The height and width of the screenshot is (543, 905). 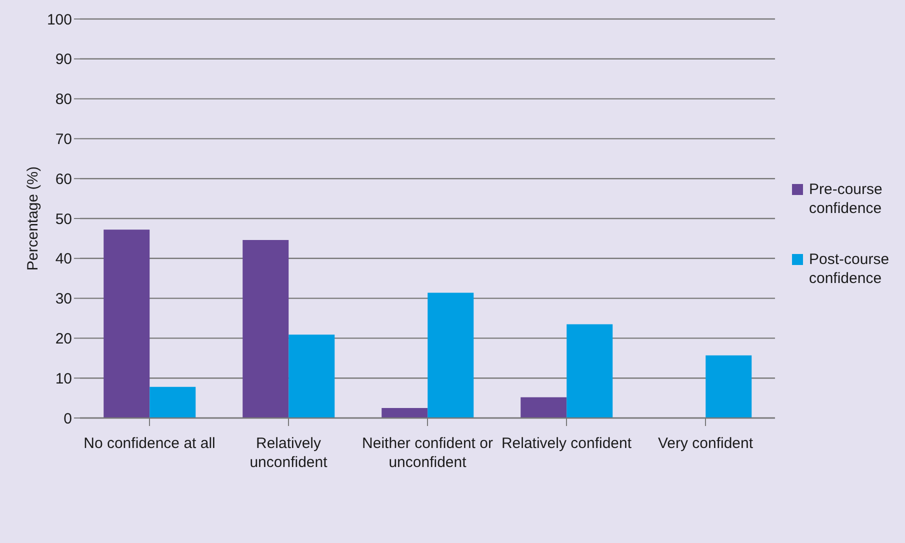 I want to click on y-tick-label: 50, so click(x=63, y=219).